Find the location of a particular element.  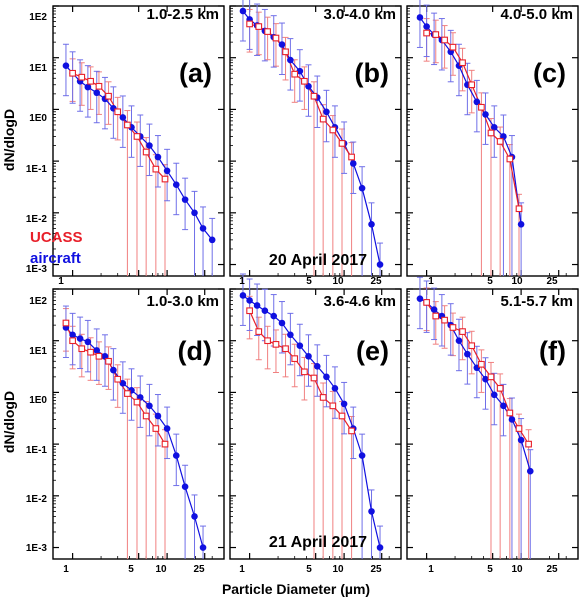

ytick-bottom-1e0: 1E0 is located at coordinates (38, 400).